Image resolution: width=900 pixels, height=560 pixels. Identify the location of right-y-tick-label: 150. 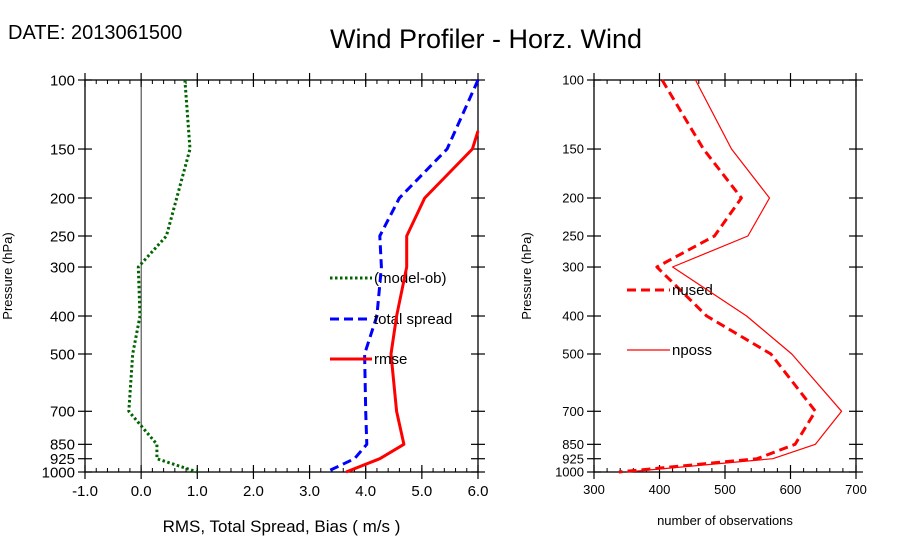
(573, 149).